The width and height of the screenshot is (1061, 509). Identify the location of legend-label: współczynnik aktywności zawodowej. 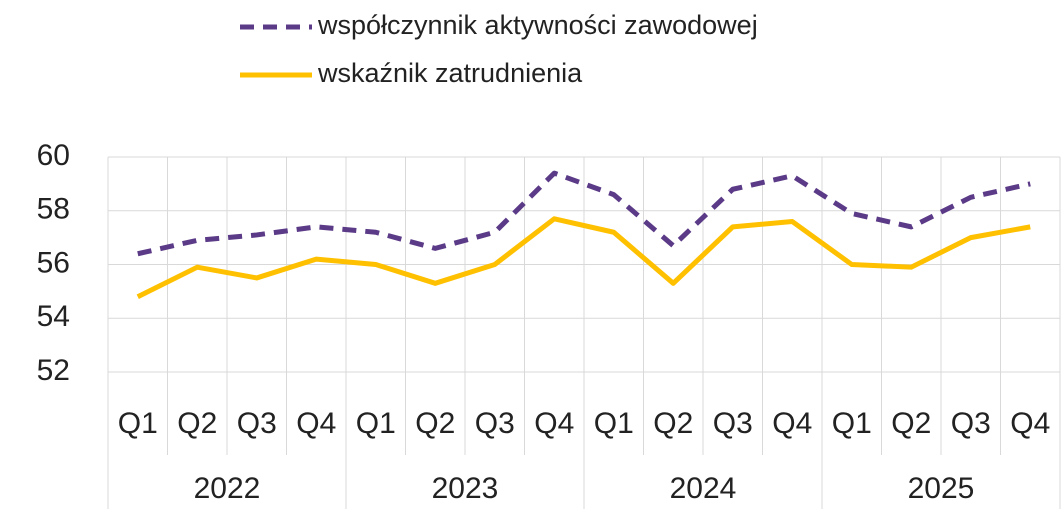
(537, 25).